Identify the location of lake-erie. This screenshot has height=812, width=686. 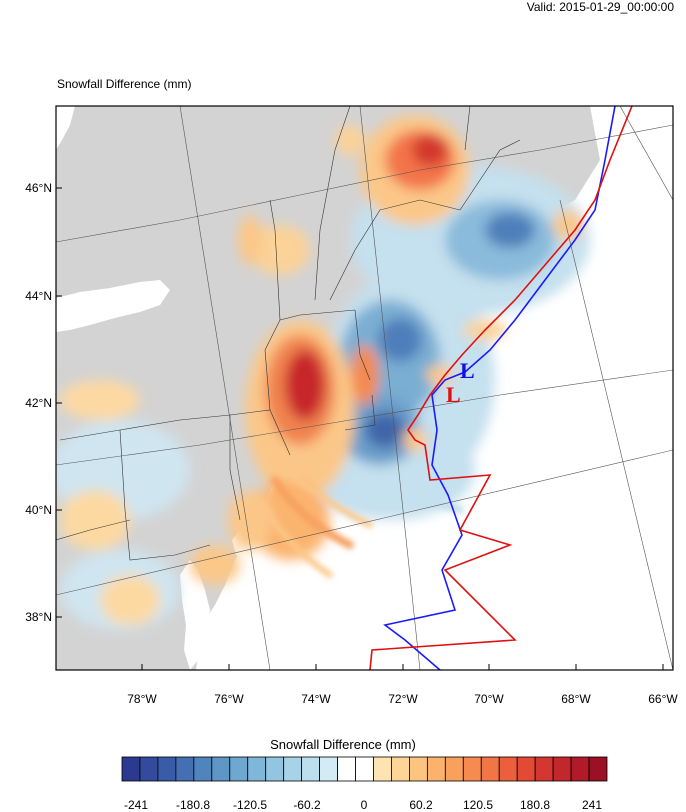
(65, 128).